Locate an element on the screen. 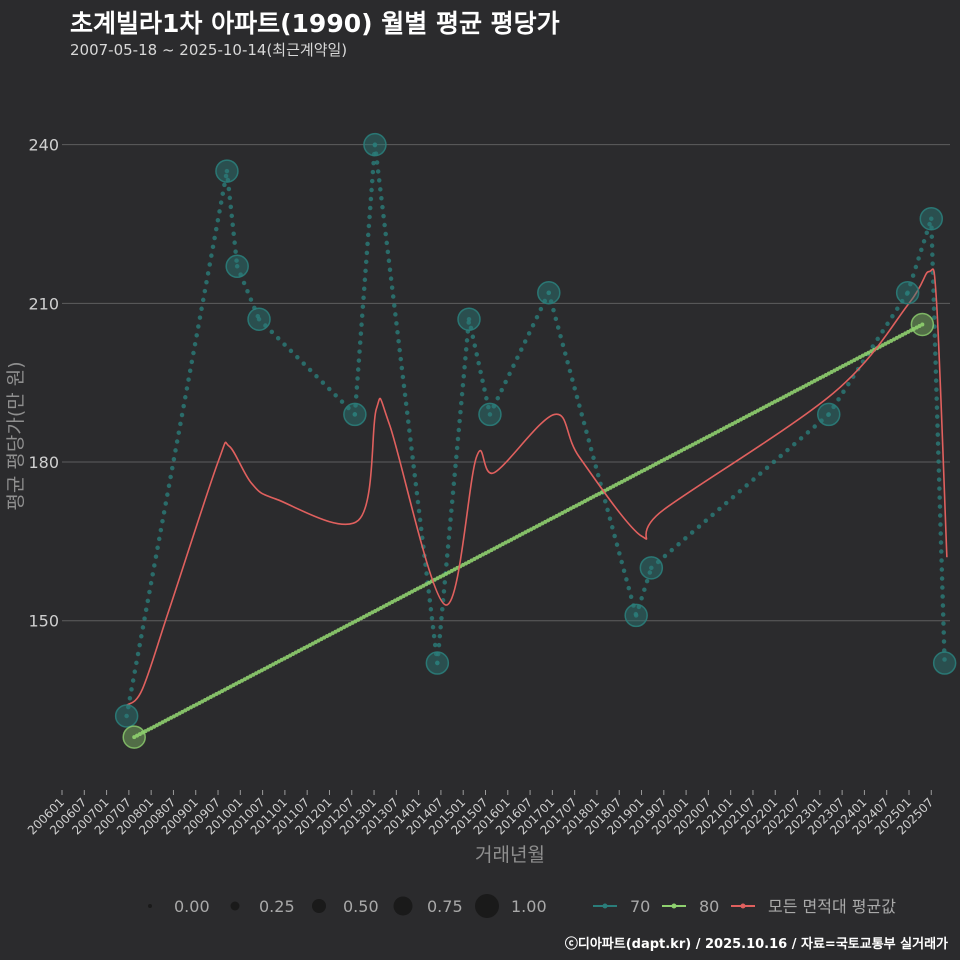  size-legend-label: 0.50 is located at coordinates (361, 906).